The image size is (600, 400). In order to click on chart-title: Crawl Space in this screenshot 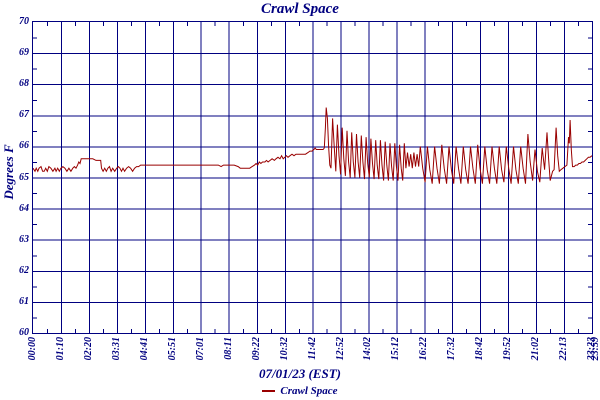, I will do `click(300, 9)`.